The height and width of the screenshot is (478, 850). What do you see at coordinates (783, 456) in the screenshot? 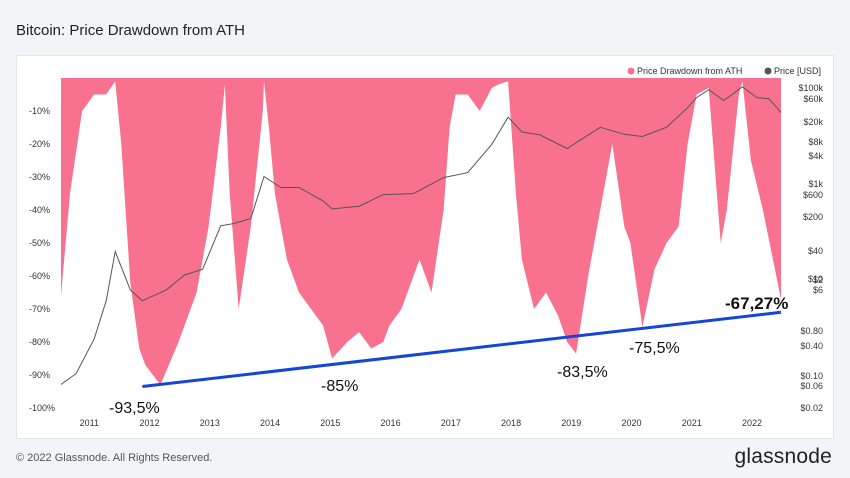
I see `glassnode-logo: glassnode` at bounding box center [783, 456].